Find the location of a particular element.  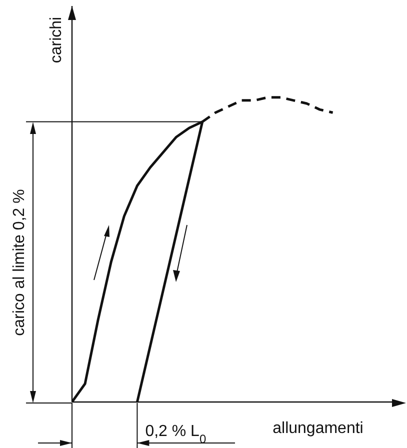

x-axis-title: allungamenti is located at coordinates (318, 428).